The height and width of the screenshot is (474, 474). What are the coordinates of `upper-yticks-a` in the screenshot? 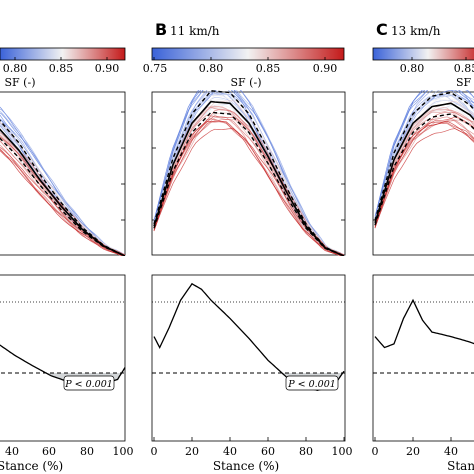 It's located at (123, 166).